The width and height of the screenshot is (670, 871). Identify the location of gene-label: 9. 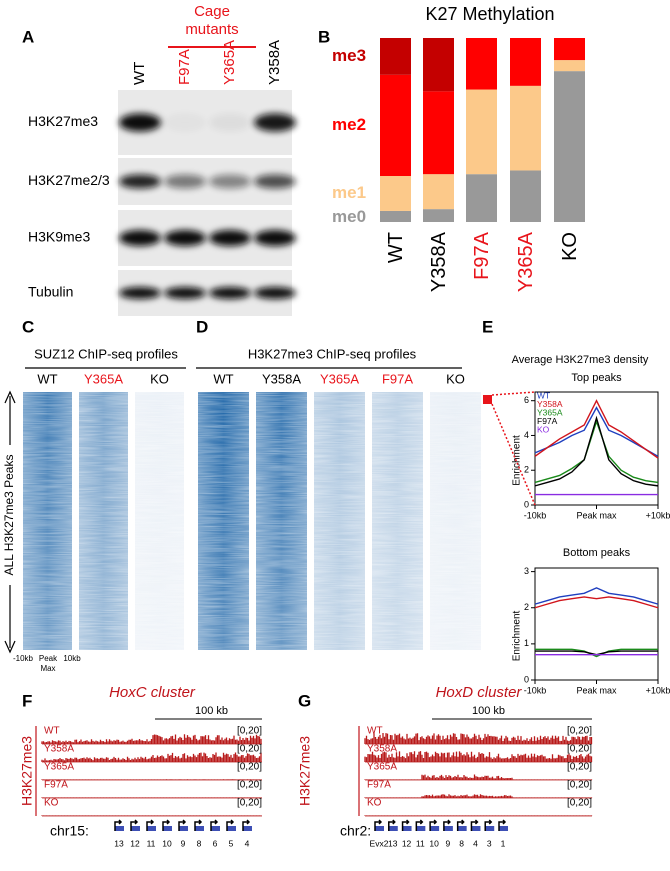
(183, 843).